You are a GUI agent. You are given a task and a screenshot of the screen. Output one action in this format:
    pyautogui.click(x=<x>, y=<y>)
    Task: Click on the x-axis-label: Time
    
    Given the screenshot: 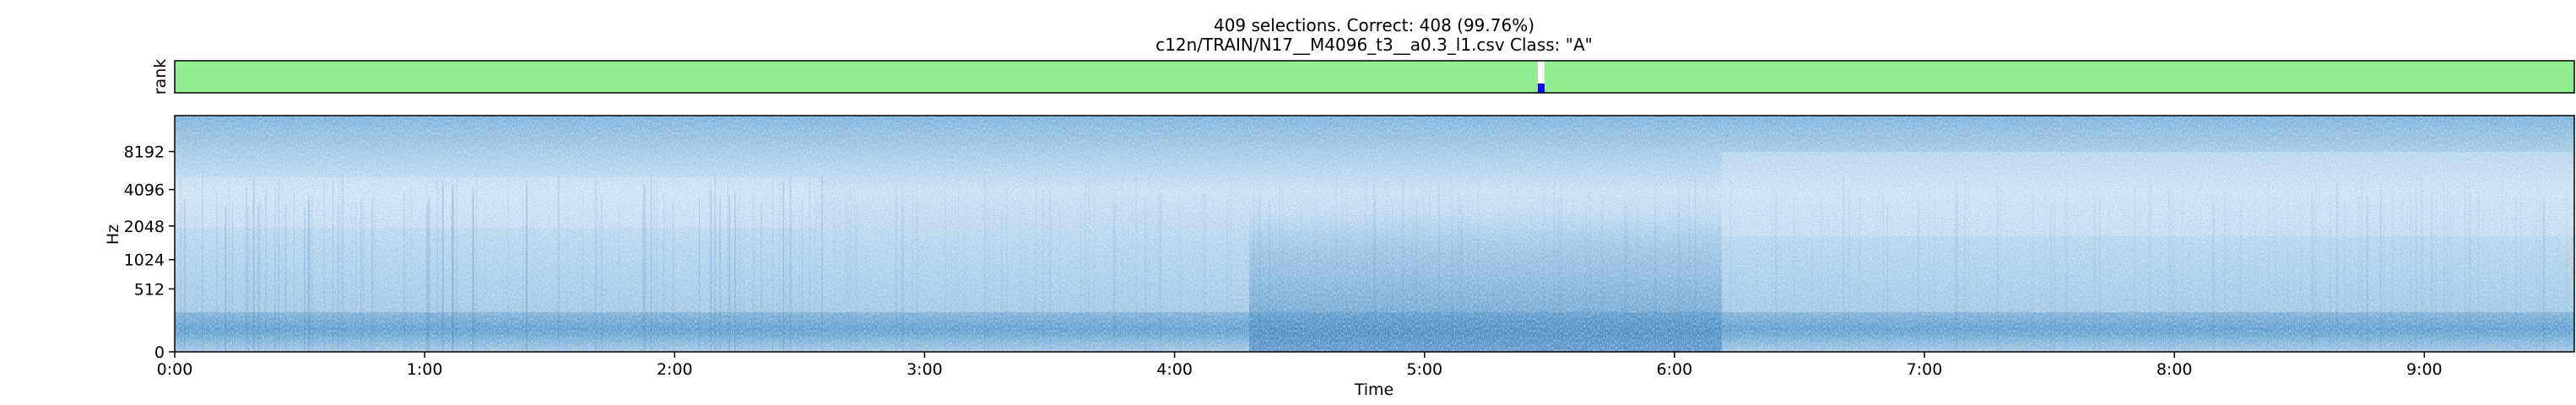 What is the action you would take?
    pyautogui.click(x=1374, y=390)
    